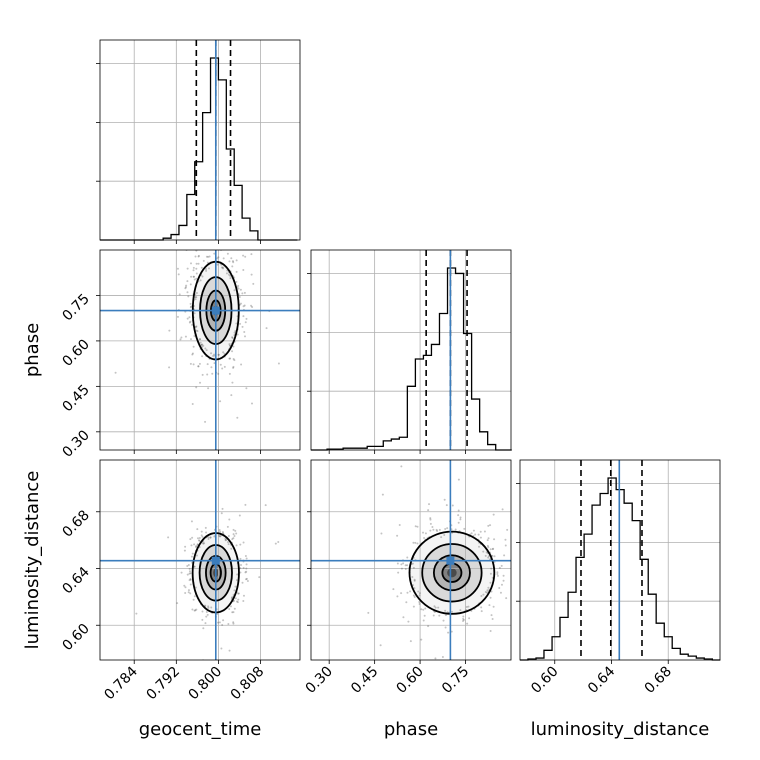  I want to click on x-tick-label: 0.800, so click(206, 684).